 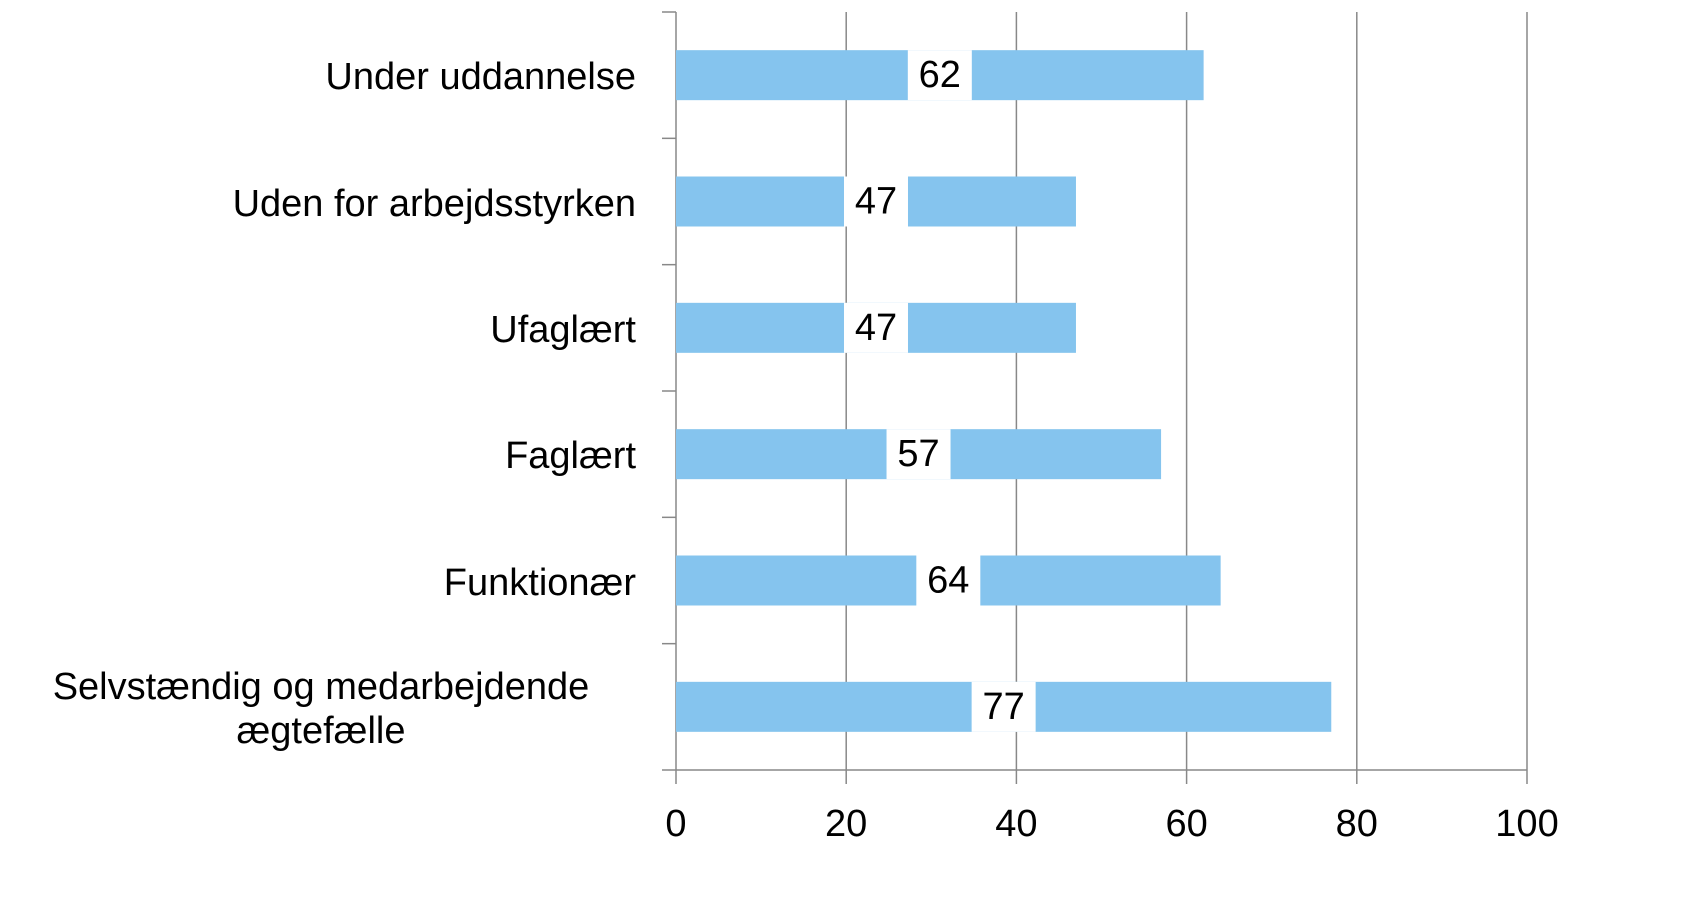 What do you see at coordinates (318, 77) in the screenshot?
I see `category-label: Under uddannelse` at bounding box center [318, 77].